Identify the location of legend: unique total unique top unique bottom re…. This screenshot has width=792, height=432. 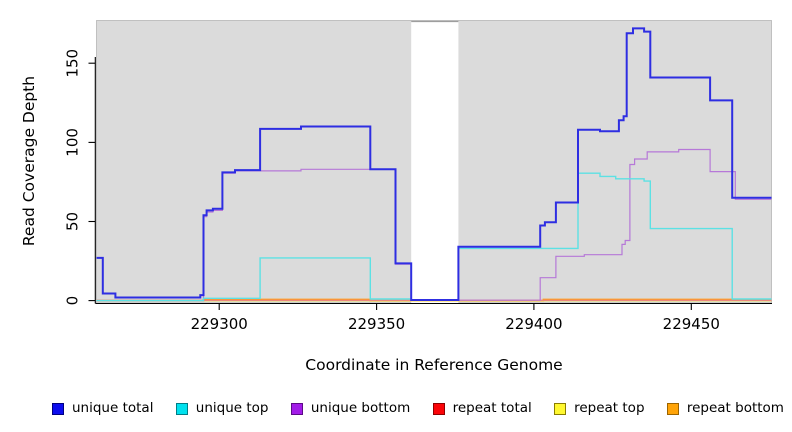
(418, 409).